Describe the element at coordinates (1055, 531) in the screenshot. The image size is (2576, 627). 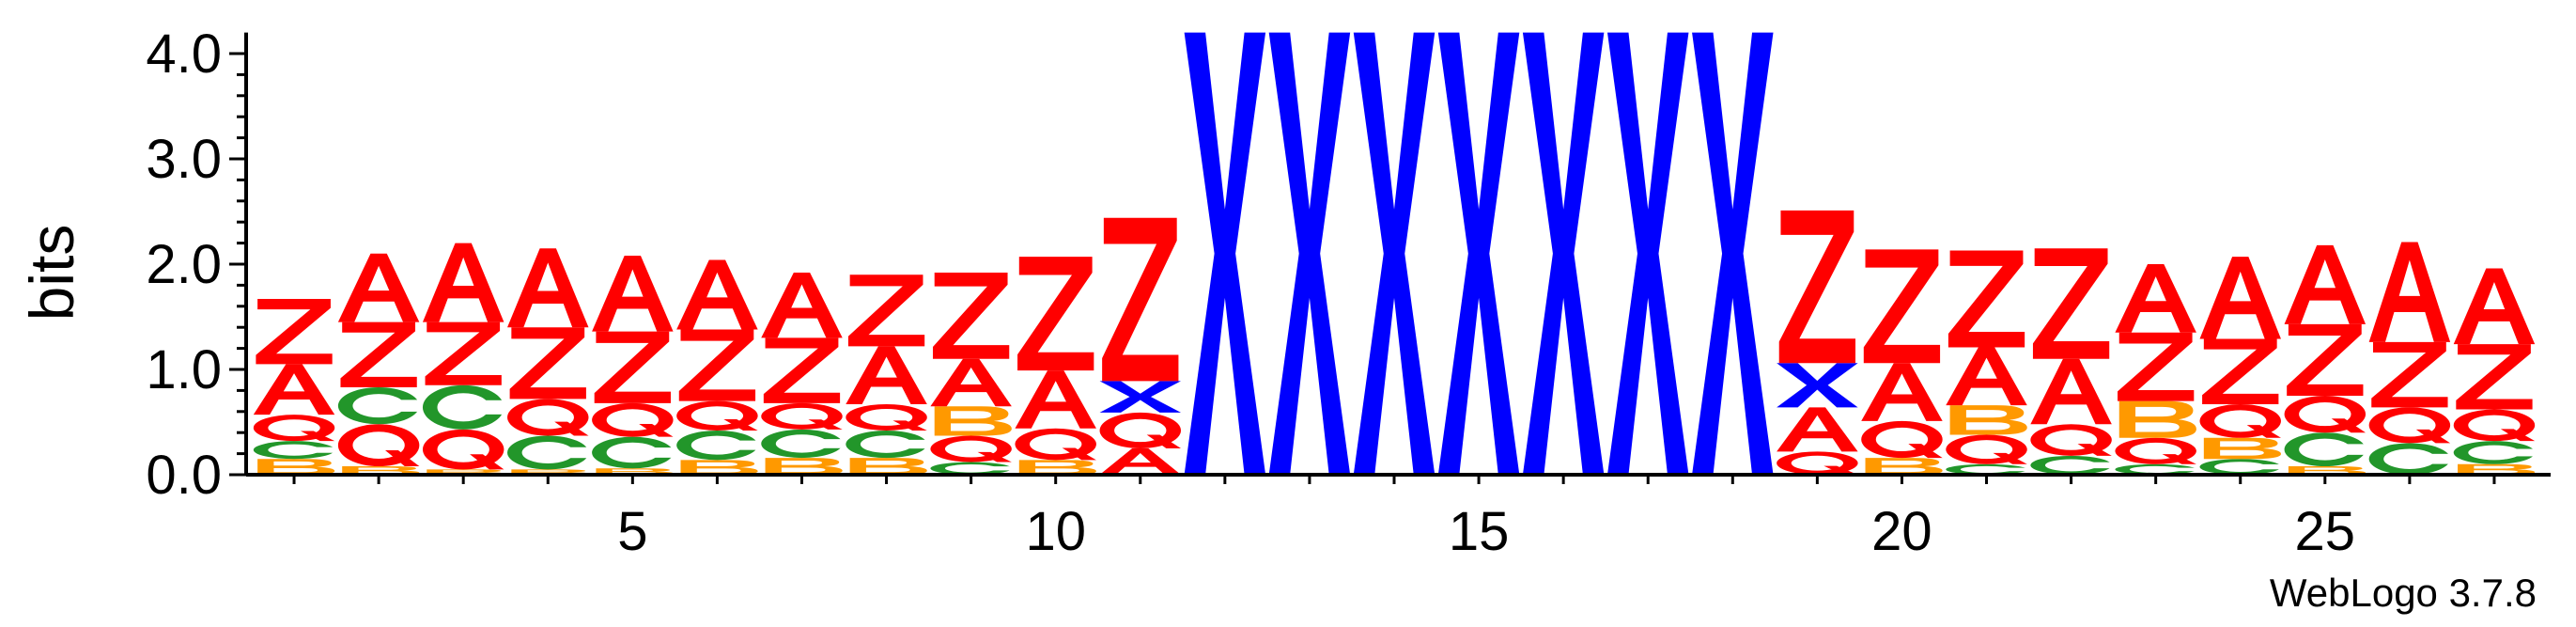
I see `x-tick-label: 10` at that location.